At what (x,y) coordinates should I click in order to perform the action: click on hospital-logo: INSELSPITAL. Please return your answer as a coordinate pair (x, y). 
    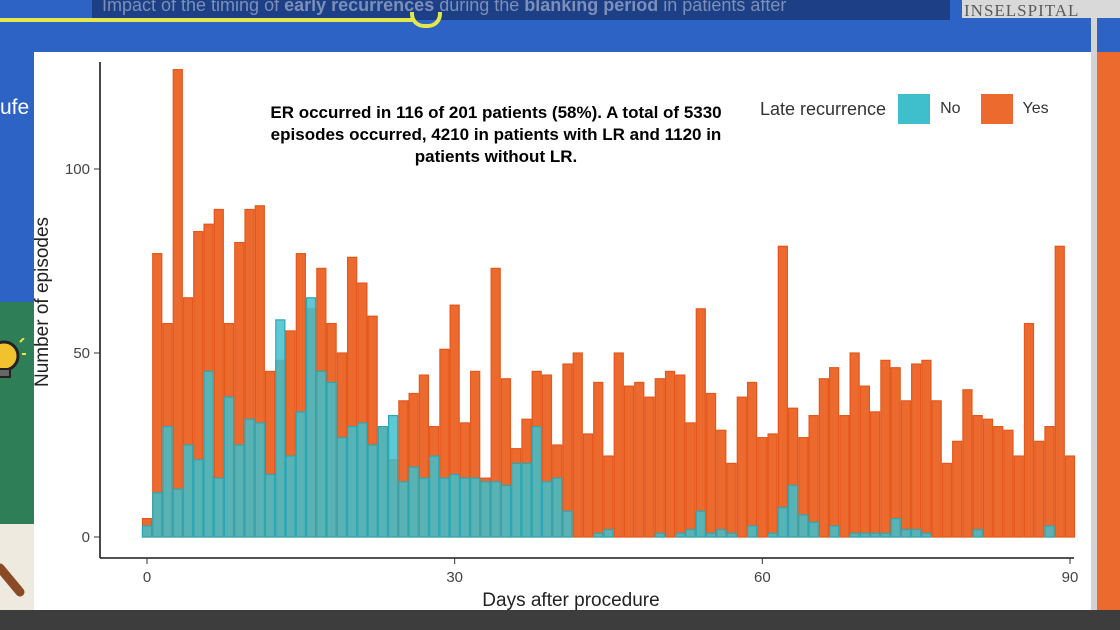
    Looking at the image, I should click on (1041, 9).